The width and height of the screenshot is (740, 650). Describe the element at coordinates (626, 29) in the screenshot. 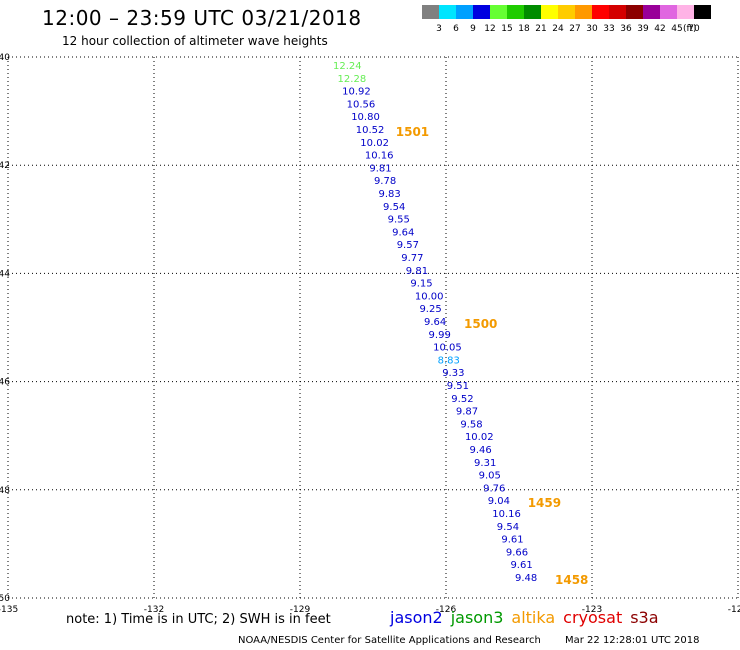

I see `legend-label: 36` at that location.